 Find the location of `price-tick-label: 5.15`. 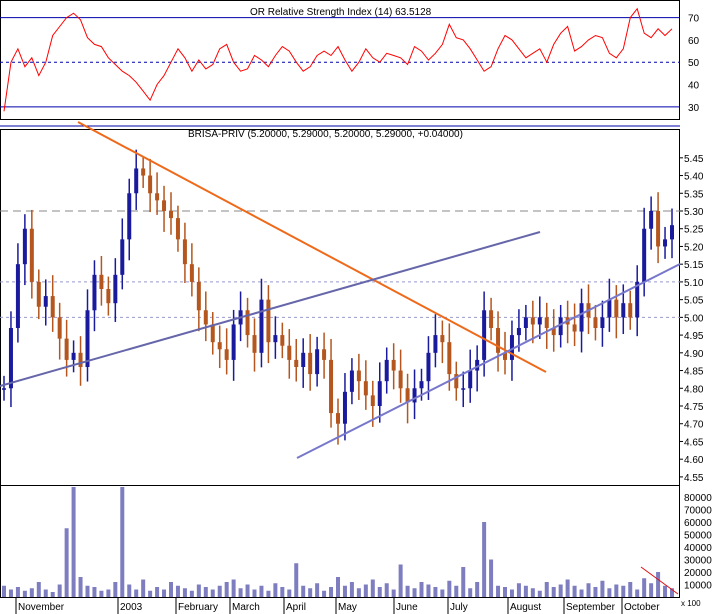

price-tick-label: 5.15 is located at coordinates (694, 265).